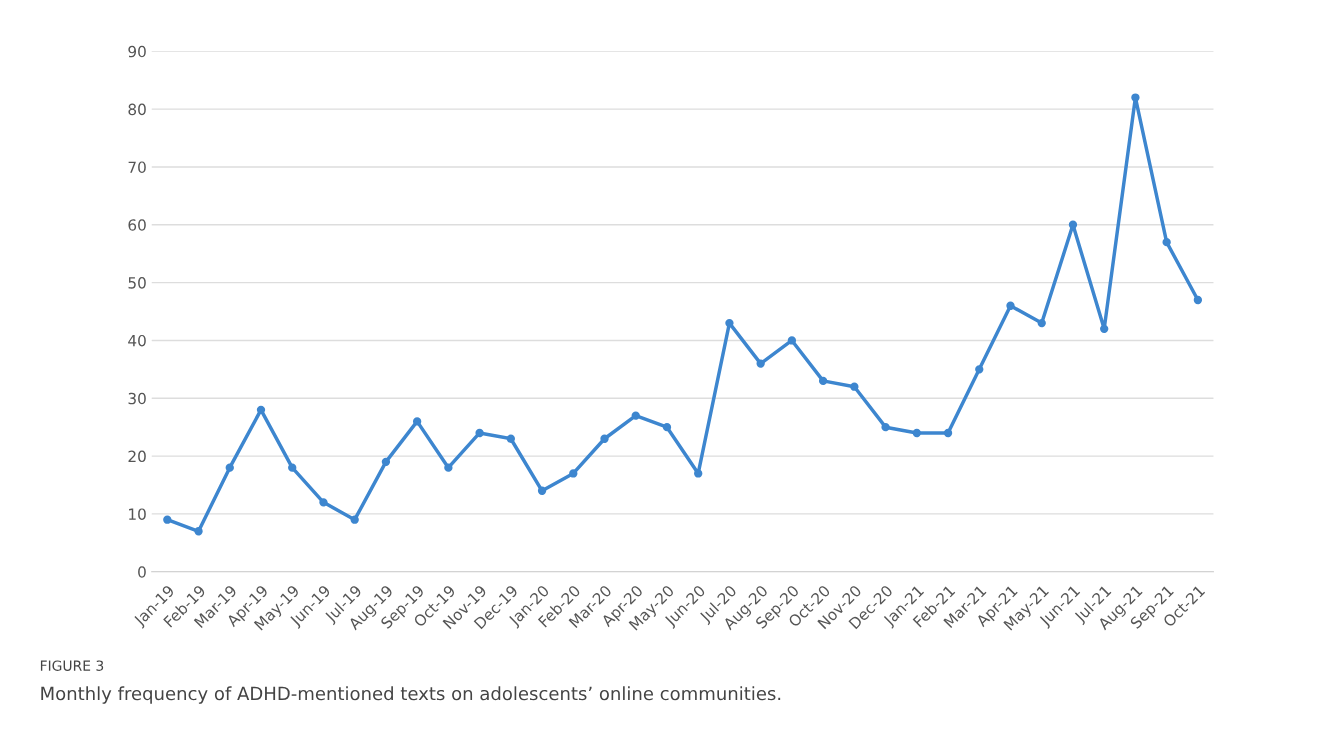  What do you see at coordinates (137, 225) in the screenshot?
I see `y-tick-label: 60` at bounding box center [137, 225].